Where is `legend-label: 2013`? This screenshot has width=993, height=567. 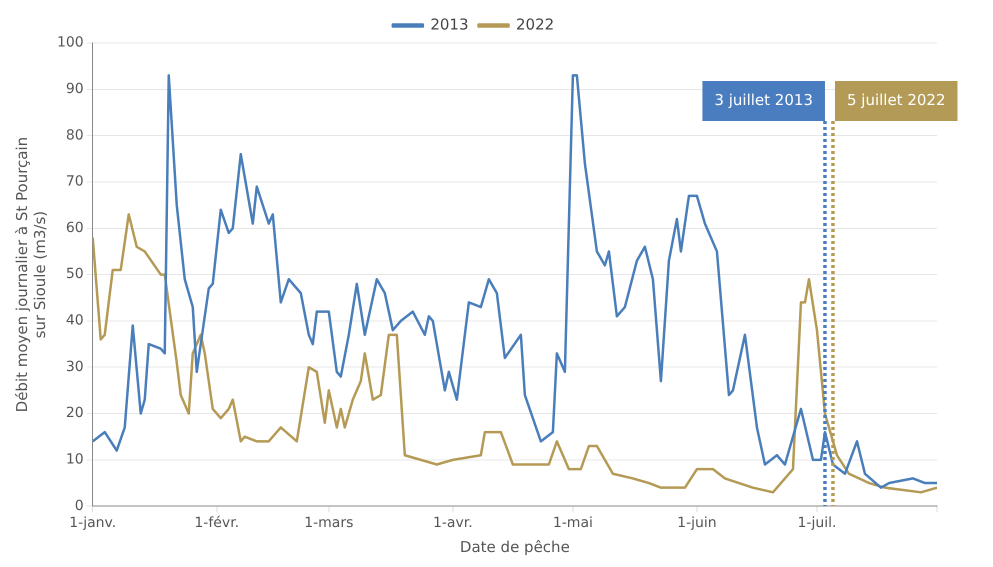
legend-label: 2013 is located at coordinates (449, 24).